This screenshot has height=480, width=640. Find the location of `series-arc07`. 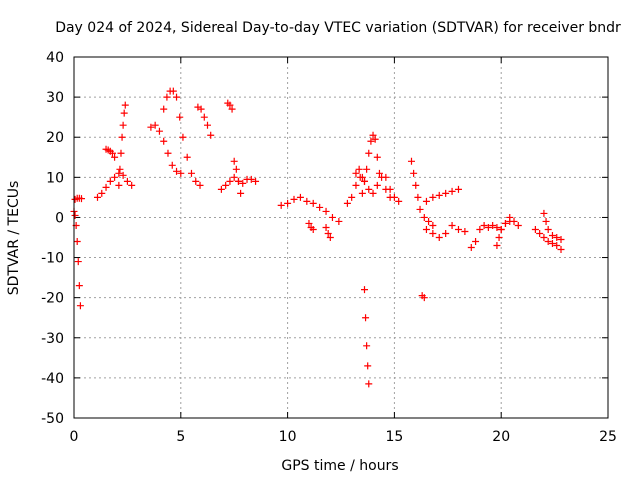

series-arc07 is located at coordinates (182, 138).